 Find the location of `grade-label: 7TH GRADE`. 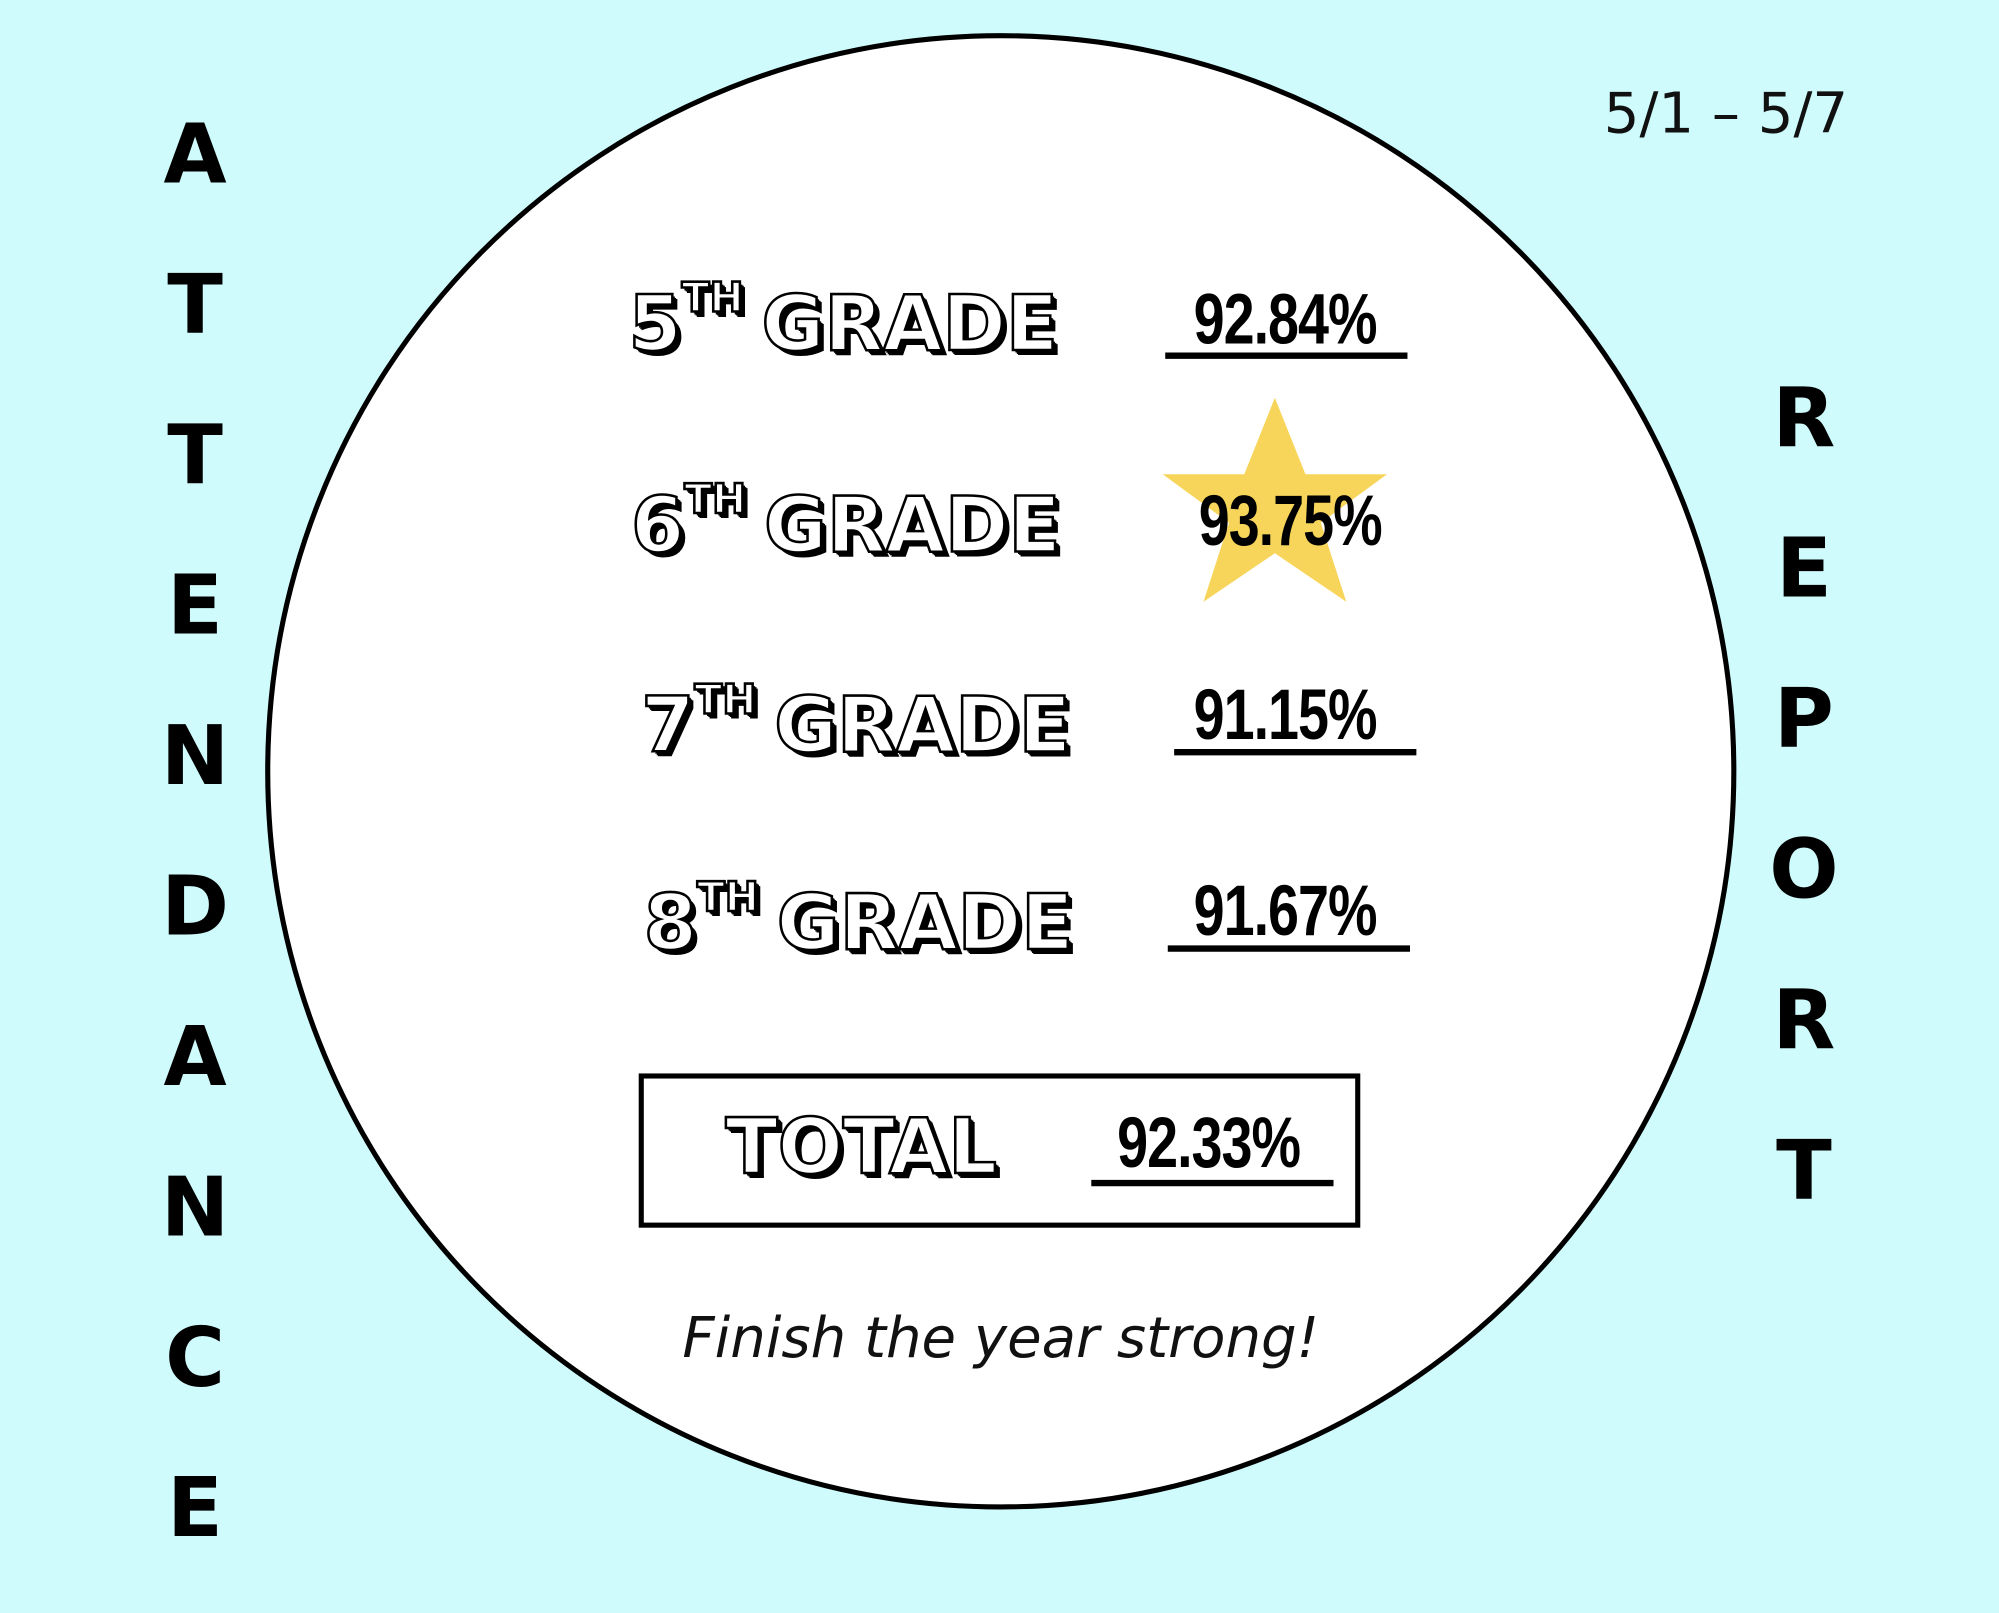

grade-label: 7TH GRADE is located at coordinates (856, 723).